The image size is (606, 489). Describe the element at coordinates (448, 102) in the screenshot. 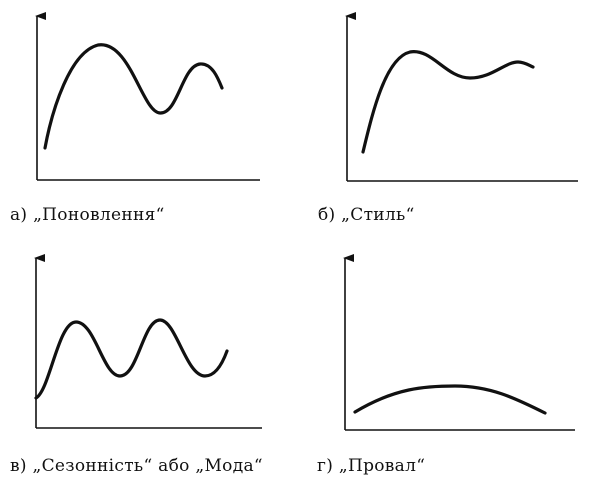

I see `panel-b-curve` at that location.